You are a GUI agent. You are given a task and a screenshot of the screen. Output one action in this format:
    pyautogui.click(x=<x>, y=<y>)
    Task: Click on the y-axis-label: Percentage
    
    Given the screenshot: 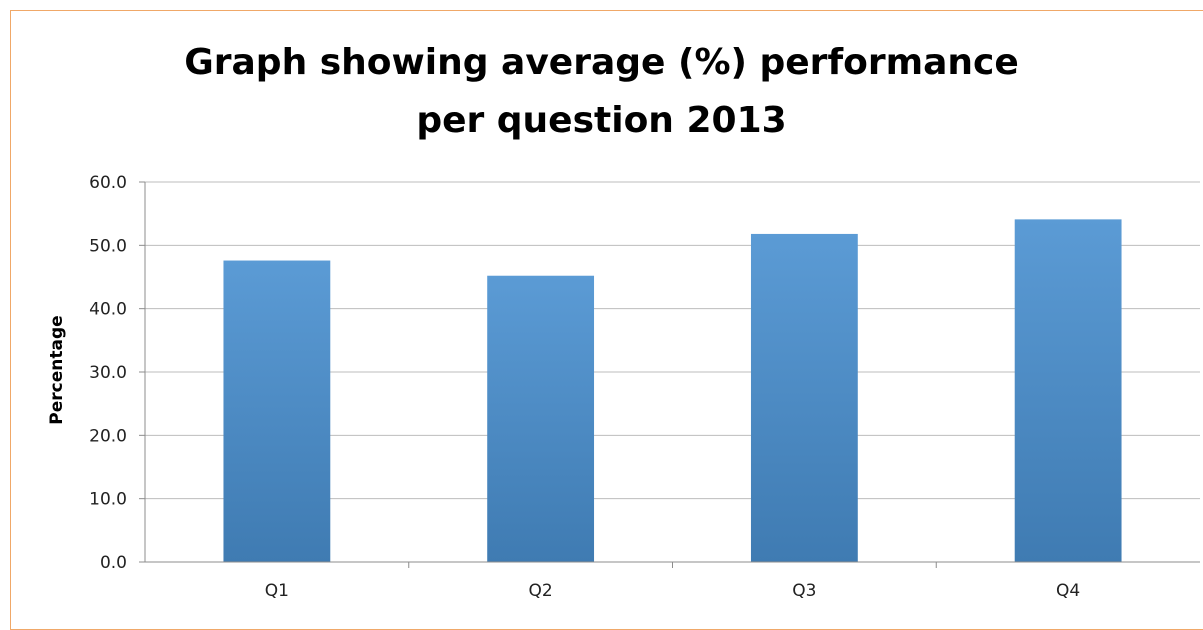 What is the action you would take?
    pyautogui.click(x=57, y=369)
    